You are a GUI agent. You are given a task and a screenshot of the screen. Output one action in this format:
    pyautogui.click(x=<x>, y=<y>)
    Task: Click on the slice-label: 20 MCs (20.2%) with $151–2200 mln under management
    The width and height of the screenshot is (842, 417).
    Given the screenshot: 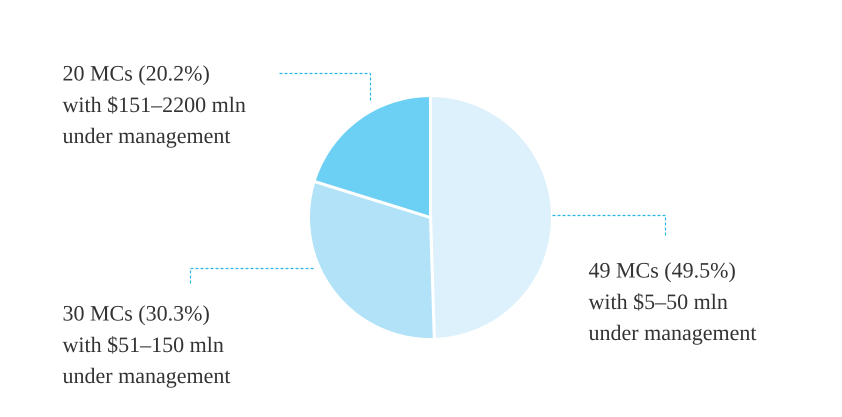 What is the action you would take?
    pyautogui.click(x=154, y=104)
    